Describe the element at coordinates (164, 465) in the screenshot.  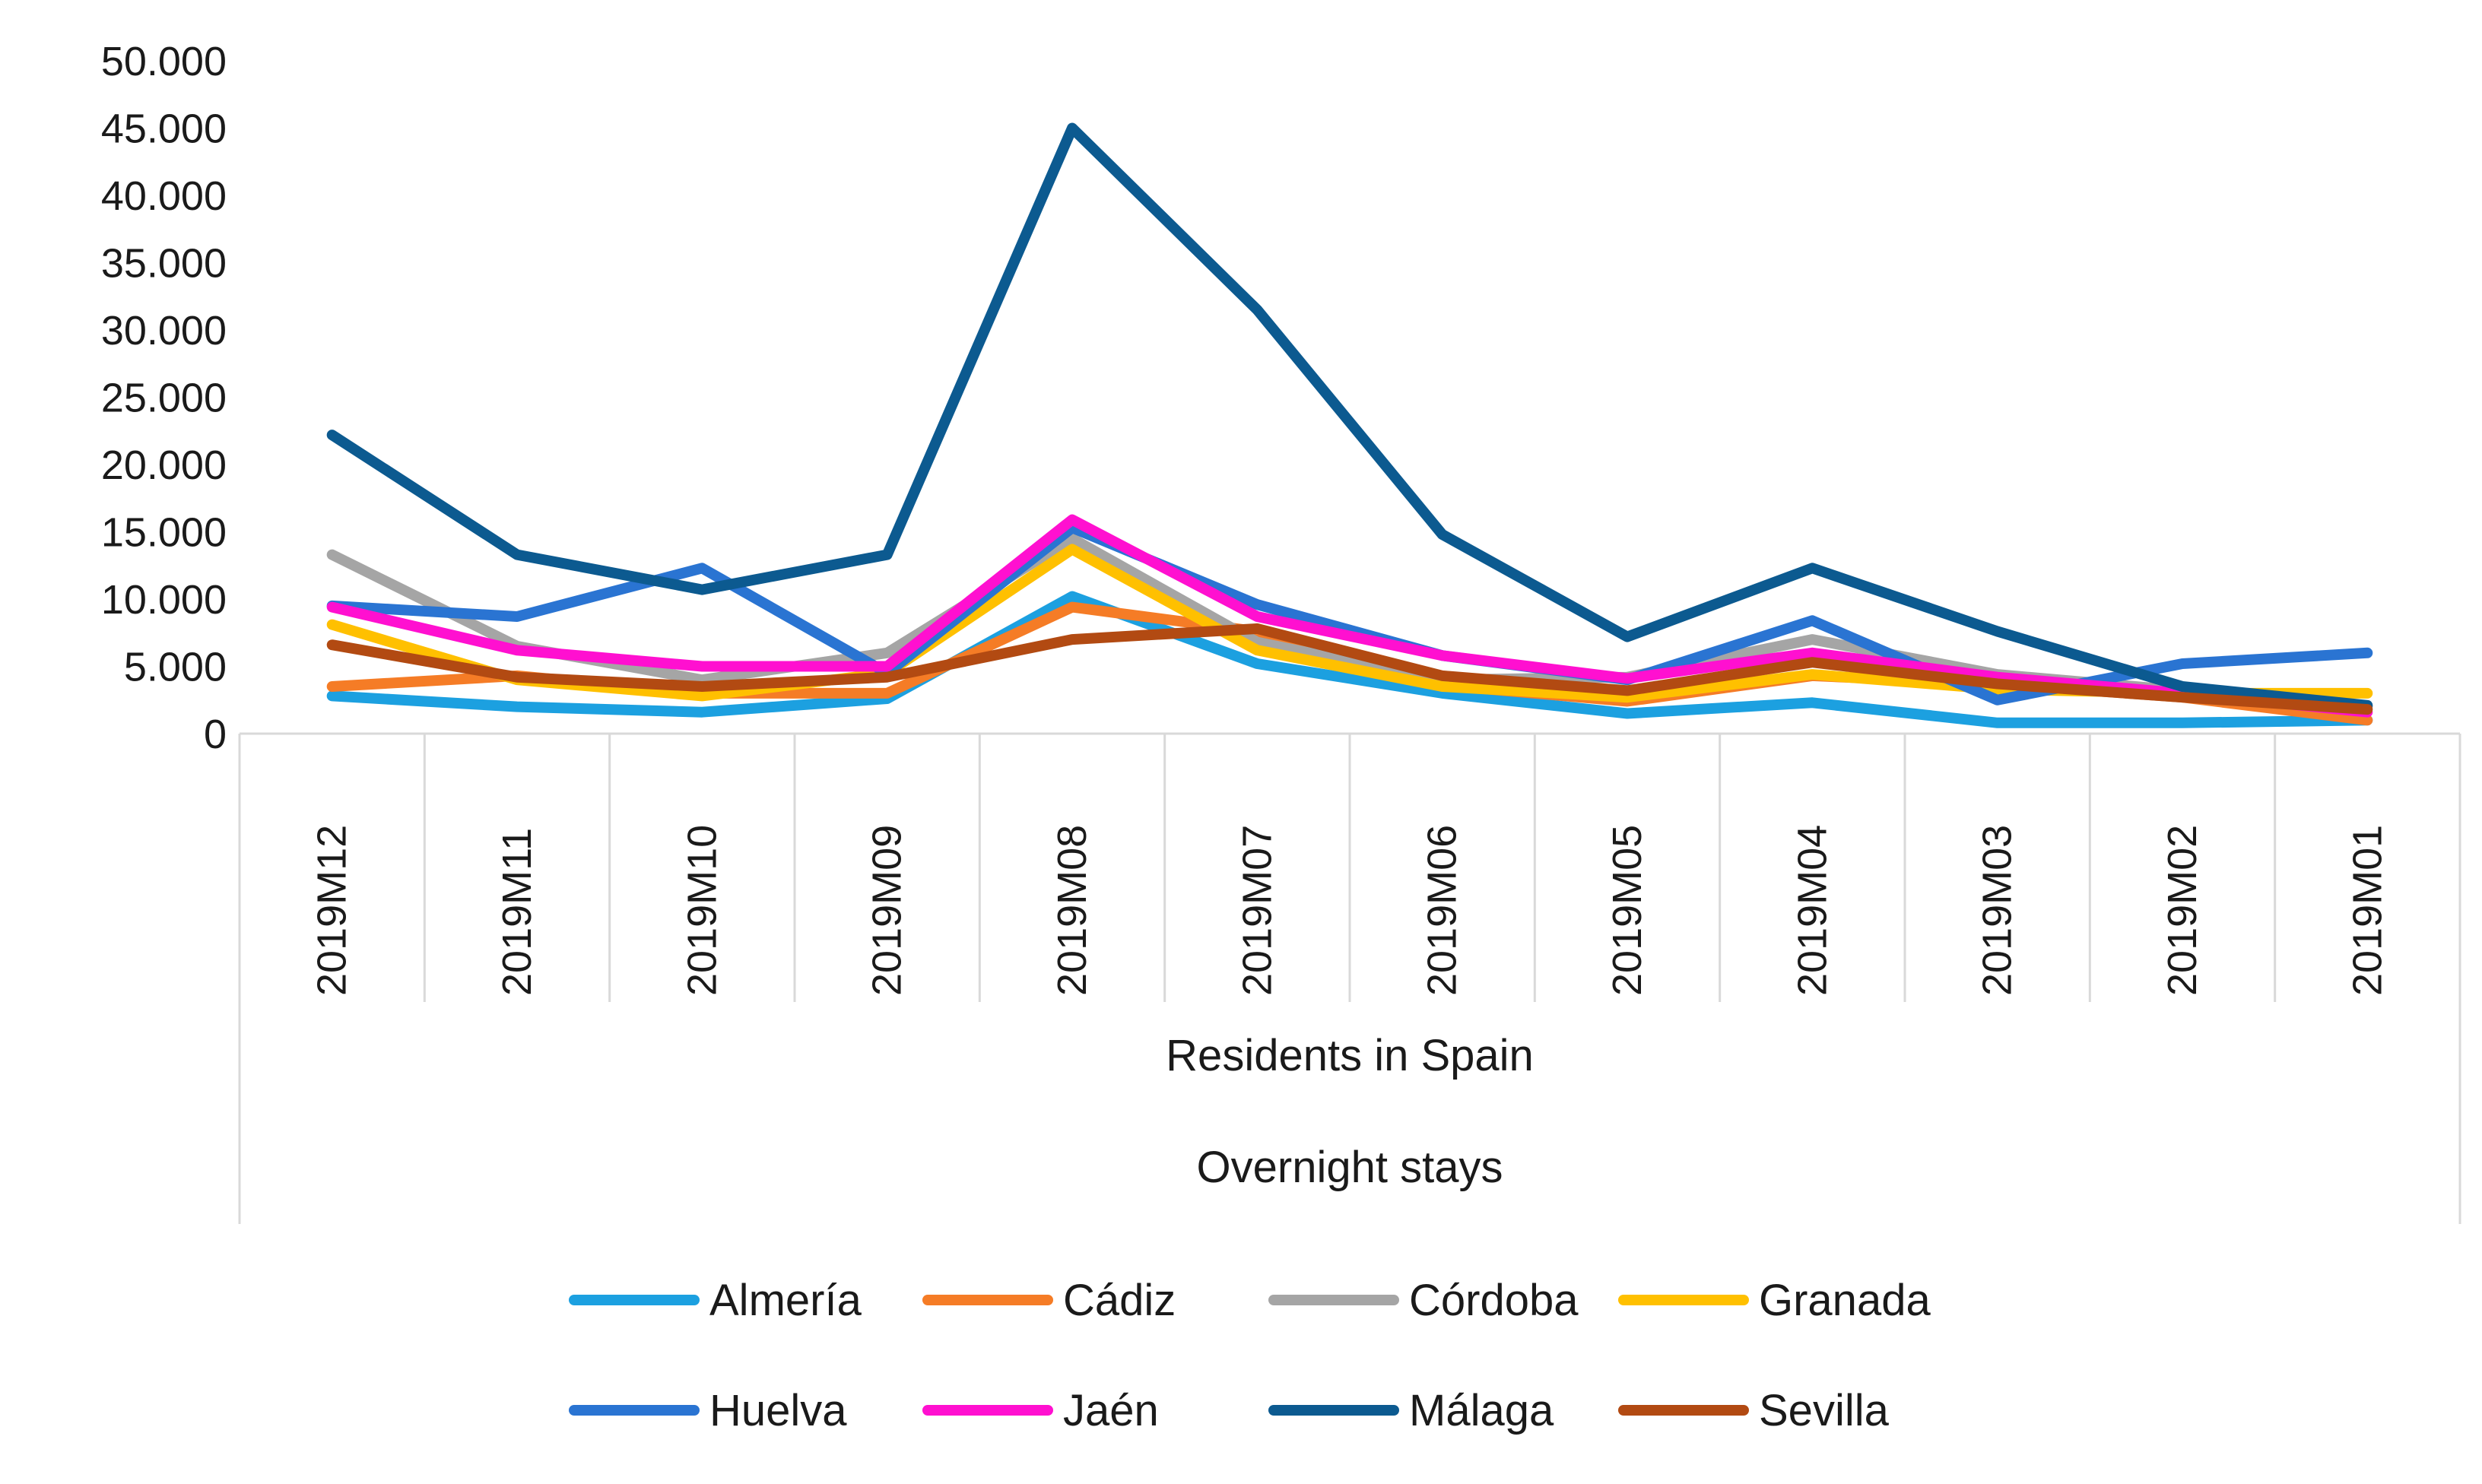
I see `y-tick-label: 20.000` at that location.